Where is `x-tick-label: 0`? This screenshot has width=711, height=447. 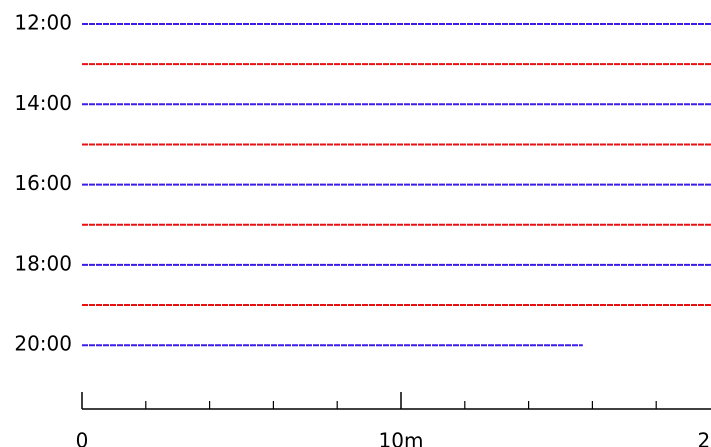 x-tick-label: 0 is located at coordinates (82, 438).